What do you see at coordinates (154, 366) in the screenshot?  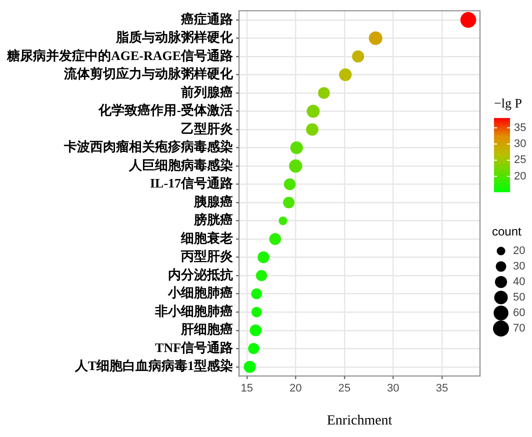 I see `y-tick-label: 人T细胞白血病病毒1型感染` at bounding box center [154, 366].